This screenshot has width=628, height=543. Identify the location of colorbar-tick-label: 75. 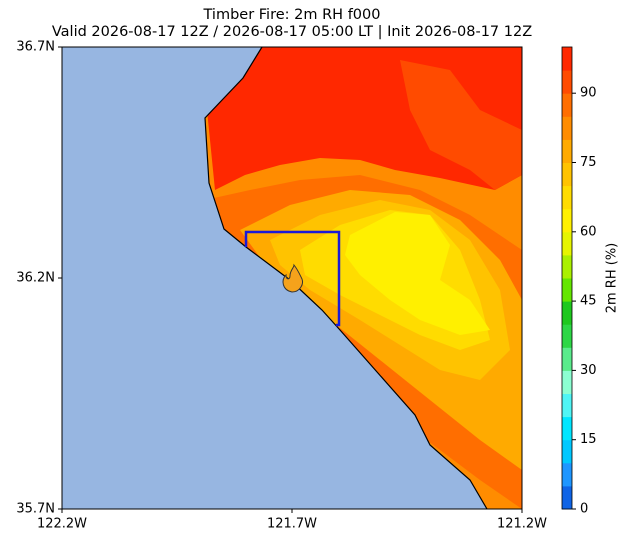
(588, 162).